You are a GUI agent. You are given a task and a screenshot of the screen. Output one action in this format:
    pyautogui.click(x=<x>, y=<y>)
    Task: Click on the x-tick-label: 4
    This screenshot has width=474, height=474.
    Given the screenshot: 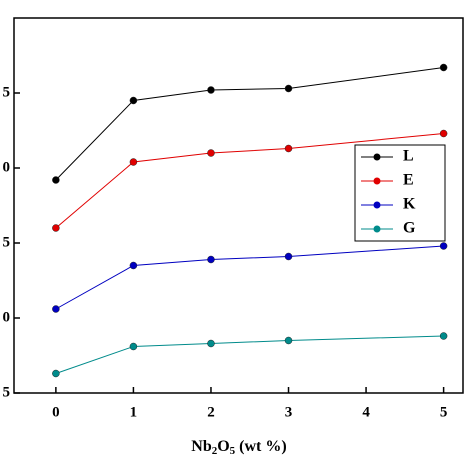 What is the action you would take?
    pyautogui.click(x=366, y=412)
    